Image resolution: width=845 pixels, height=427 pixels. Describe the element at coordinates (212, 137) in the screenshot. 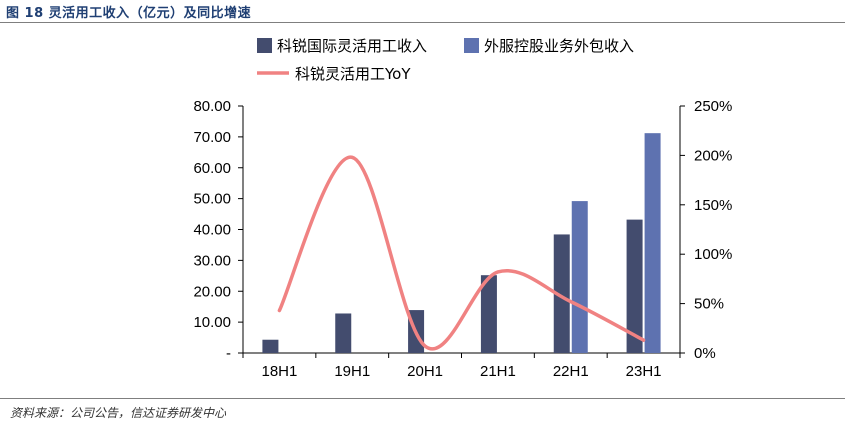

I see `left-tick-label: 70.00` at that location.